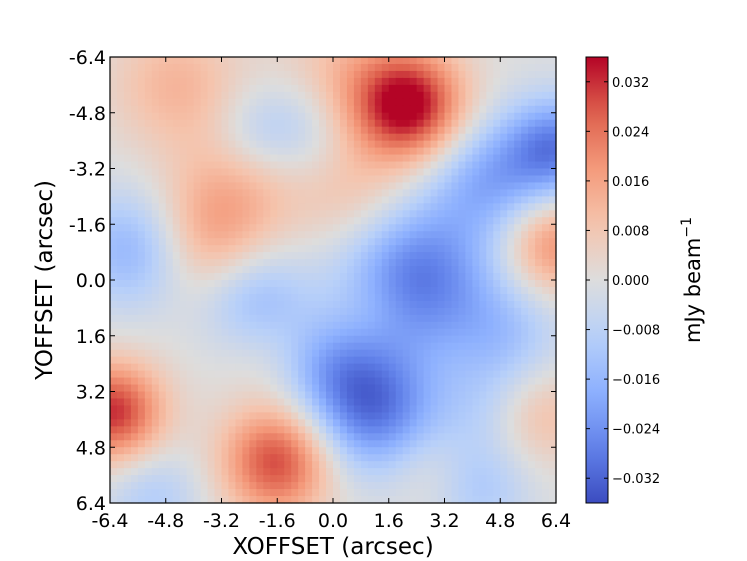  What do you see at coordinates (91, 448) in the screenshot?
I see `y-tick-label: 4.8` at bounding box center [91, 448].